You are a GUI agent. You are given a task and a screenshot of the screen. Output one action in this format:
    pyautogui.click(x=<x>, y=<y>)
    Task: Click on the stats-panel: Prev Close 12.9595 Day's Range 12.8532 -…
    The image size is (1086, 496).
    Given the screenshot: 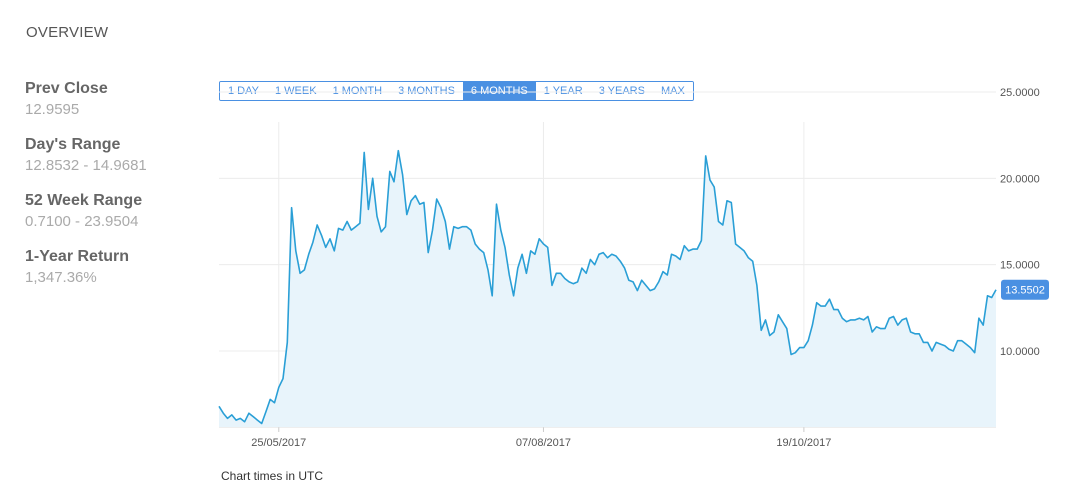 What is the action you would take?
    pyautogui.click(x=117, y=190)
    